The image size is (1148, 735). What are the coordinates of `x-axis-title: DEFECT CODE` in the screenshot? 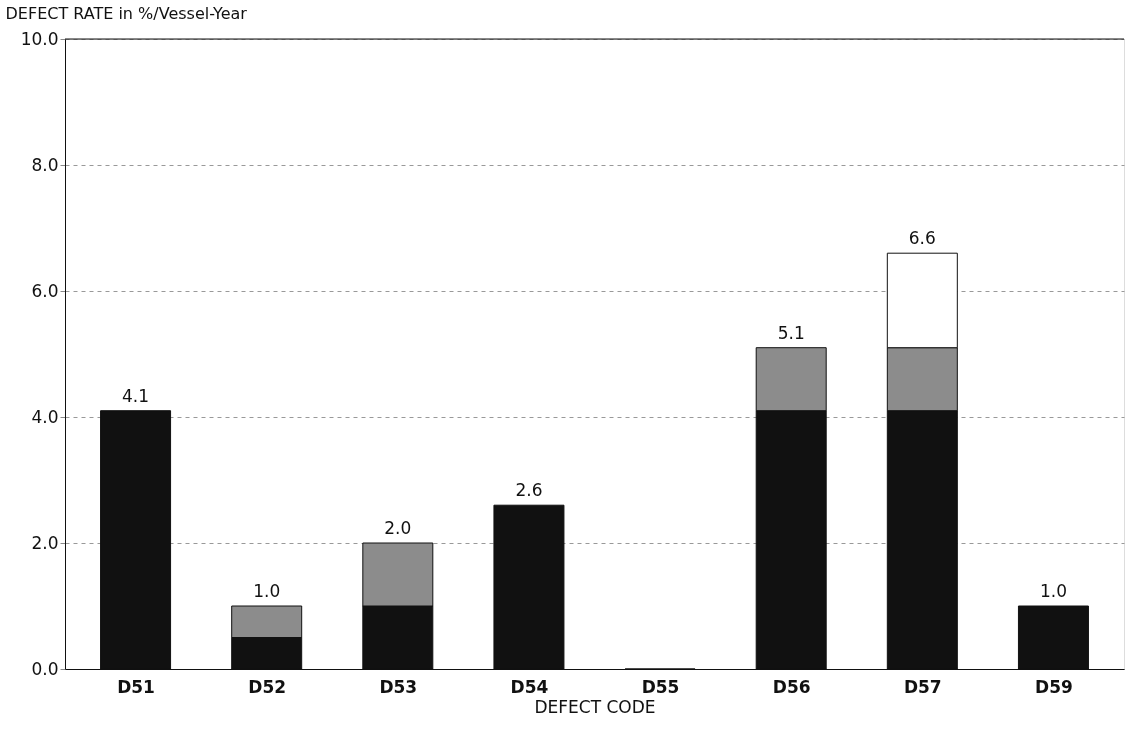 It's located at (595, 706).